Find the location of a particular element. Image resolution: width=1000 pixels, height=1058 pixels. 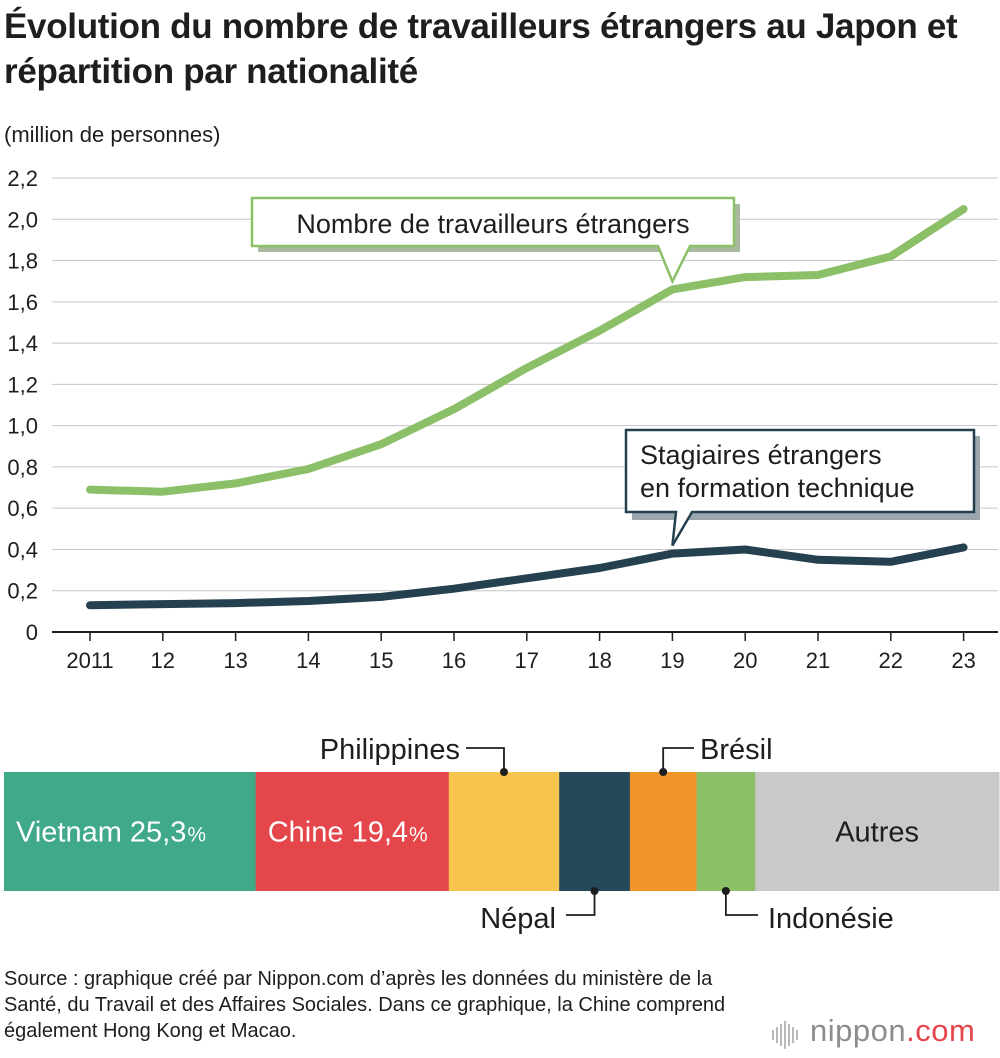

y-tick-label: 2,2 is located at coordinates (22, 178).